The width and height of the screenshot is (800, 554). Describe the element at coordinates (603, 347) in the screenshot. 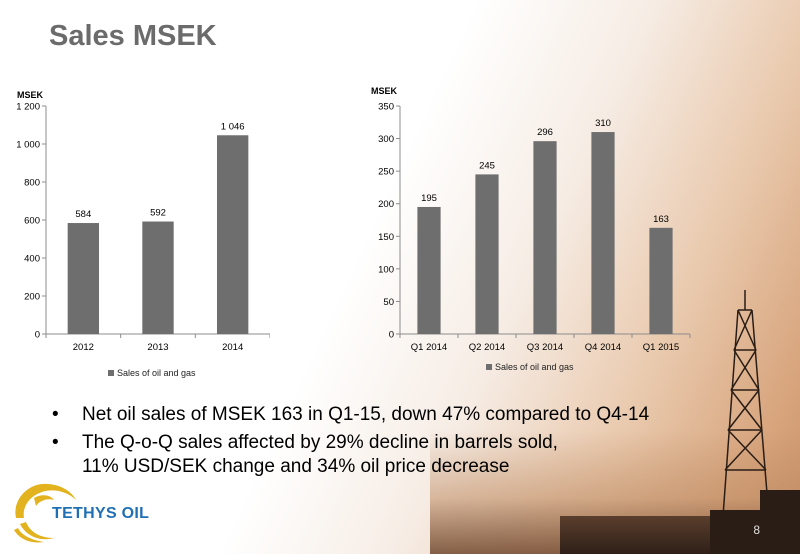

I see `x-tick-label: Q4 2014` at that location.